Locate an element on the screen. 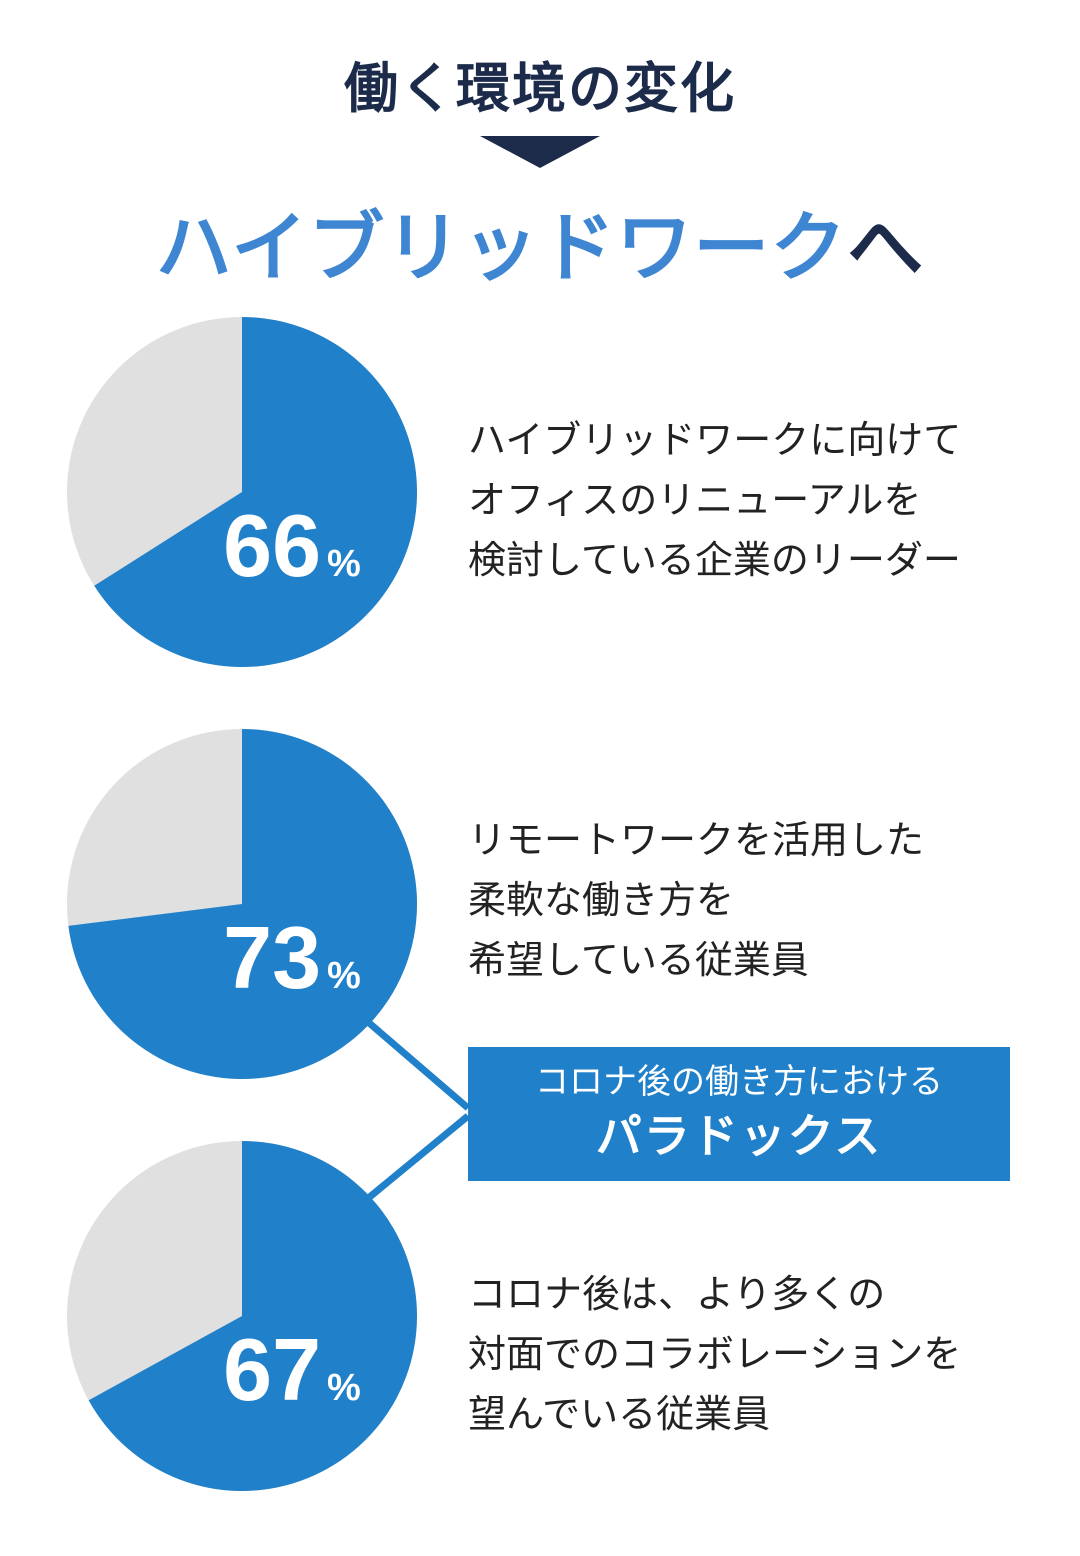 Image resolution: width=1080 pixels, height=1556 pixels. description-1: ハイブリッドワークに向けて オフィスのリニューアルを 検討している企業のリーダー is located at coordinates (768, 500).